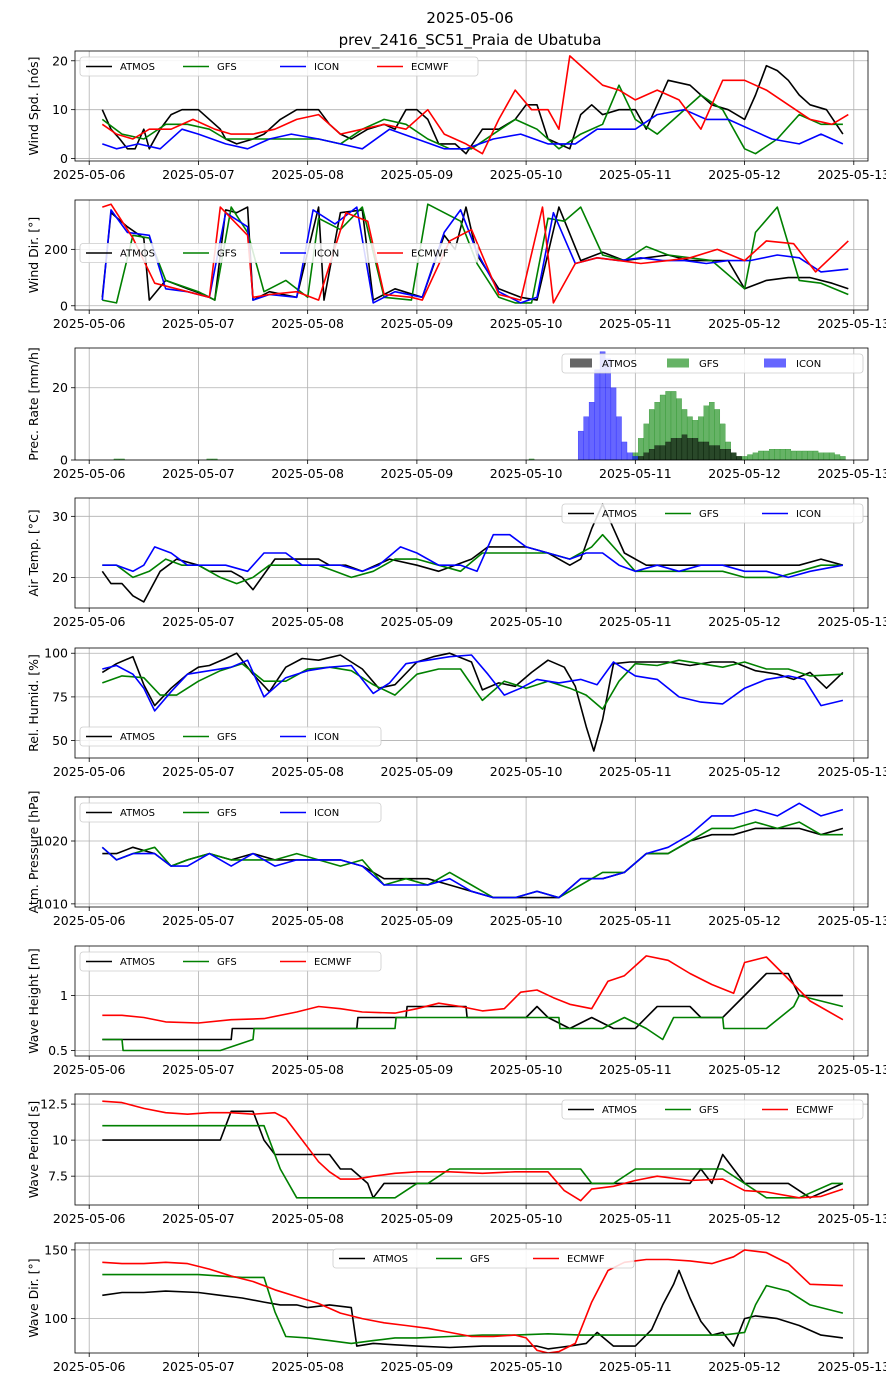 The image size is (886, 1393). I want to click on legend: ATMOS GFS ECMWF, so click(483, 1258).